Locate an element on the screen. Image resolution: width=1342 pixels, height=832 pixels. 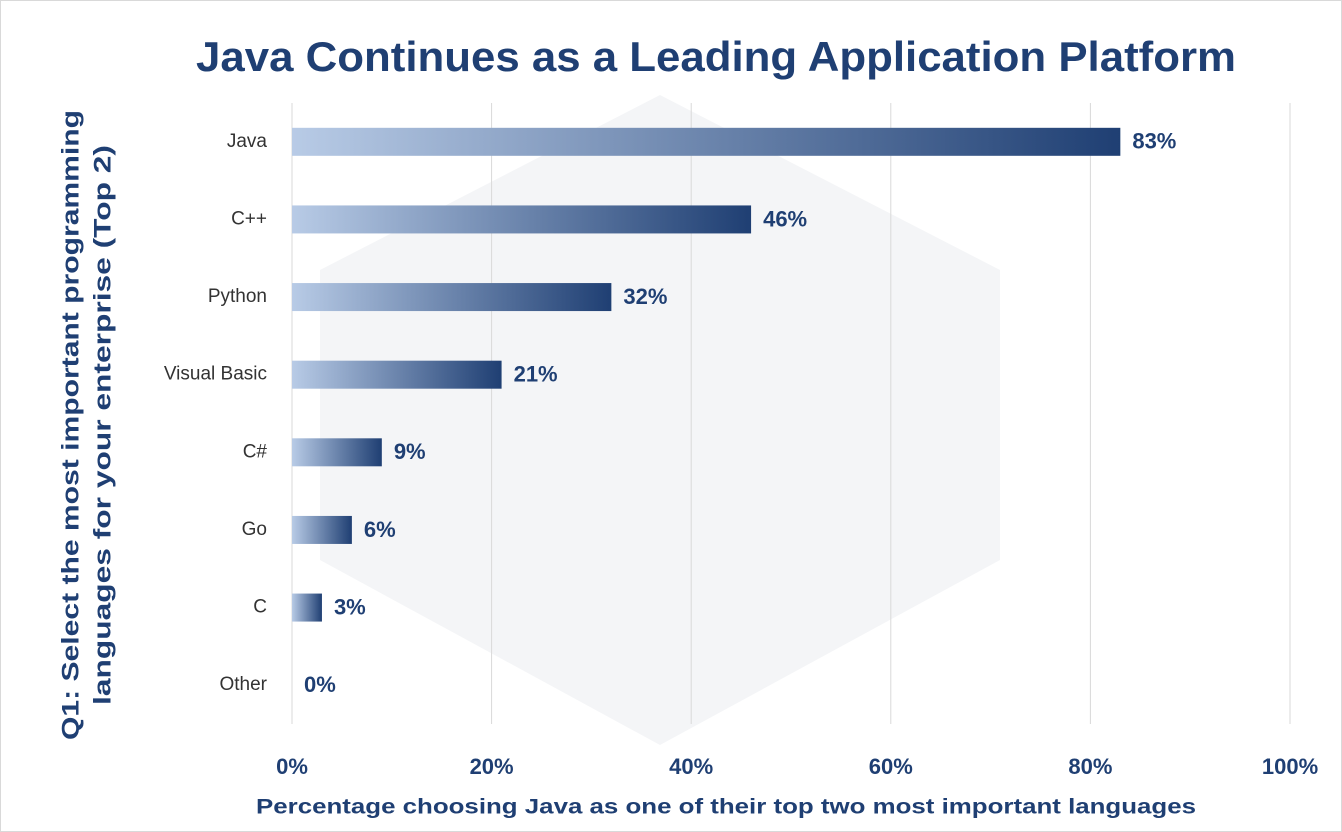
value-label: 3% is located at coordinates (350, 606).